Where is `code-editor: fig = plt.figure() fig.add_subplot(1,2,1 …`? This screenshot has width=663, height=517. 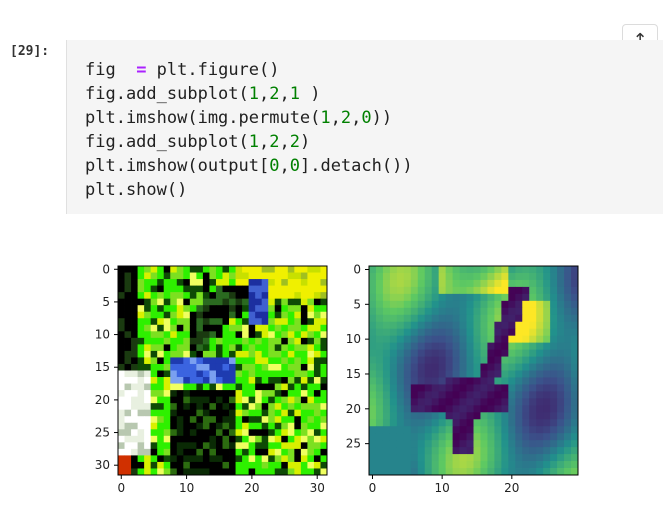
code-editor: fig = plt.figure() fig.add_subplot(1,2,1 … is located at coordinates (249, 130).